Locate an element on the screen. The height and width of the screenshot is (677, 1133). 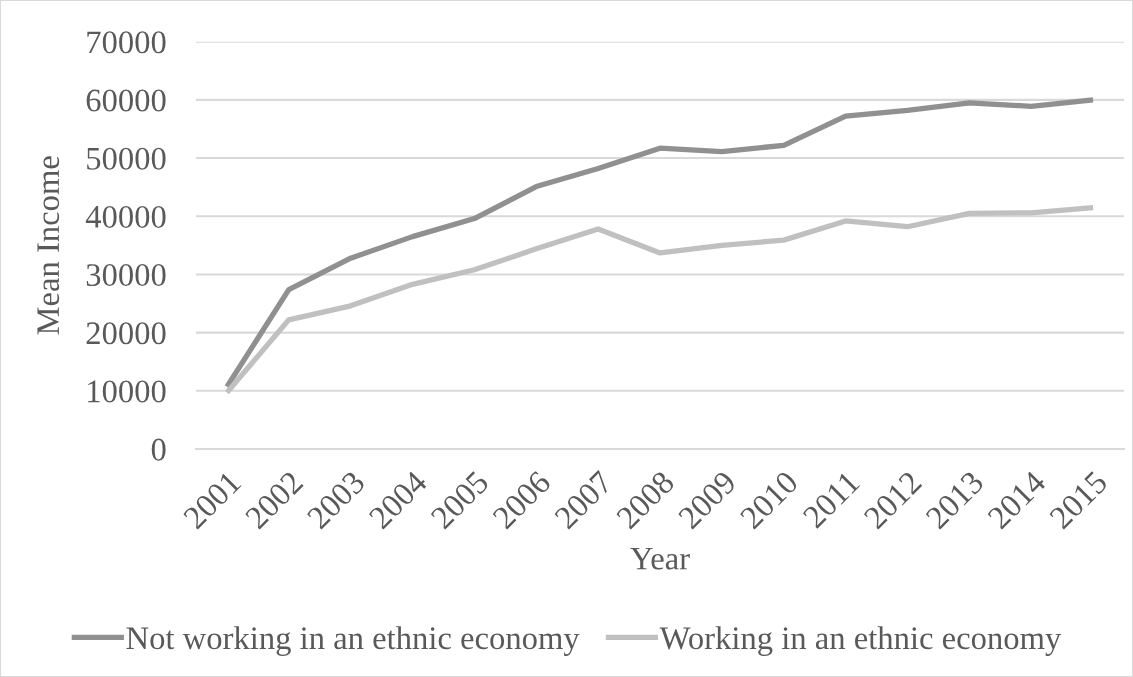
y-tick-label: 0 is located at coordinates (158, 449).